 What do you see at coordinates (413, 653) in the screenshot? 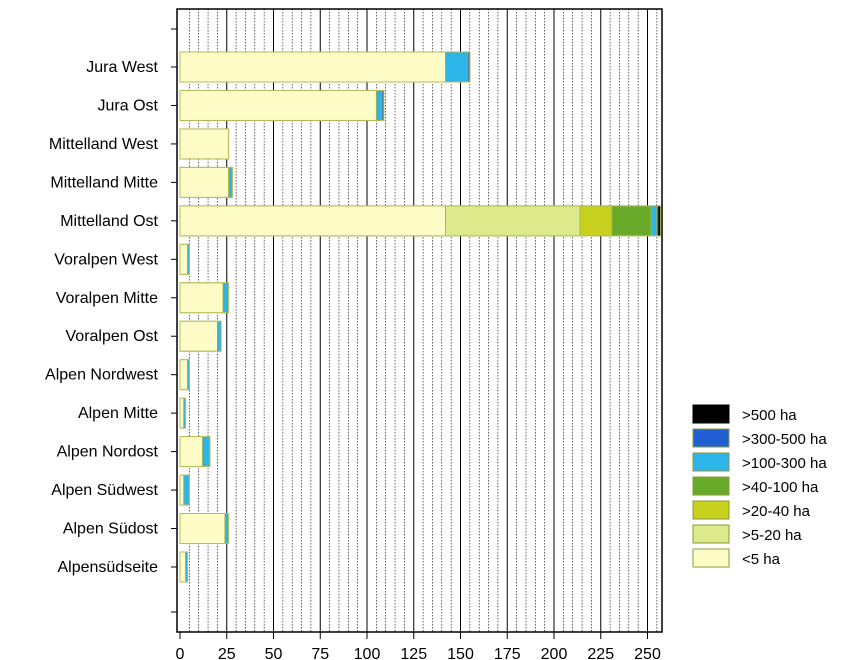
I see `x-tick-label: 125` at bounding box center [413, 653].